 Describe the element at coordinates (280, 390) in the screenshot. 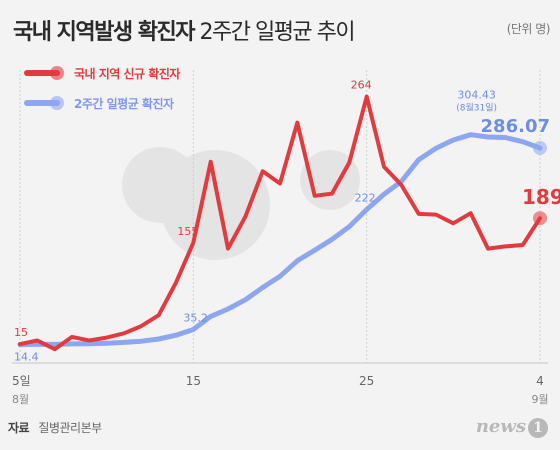

I see `x-axis-ticks: 5일 8월 15 25 4 9월` at that location.